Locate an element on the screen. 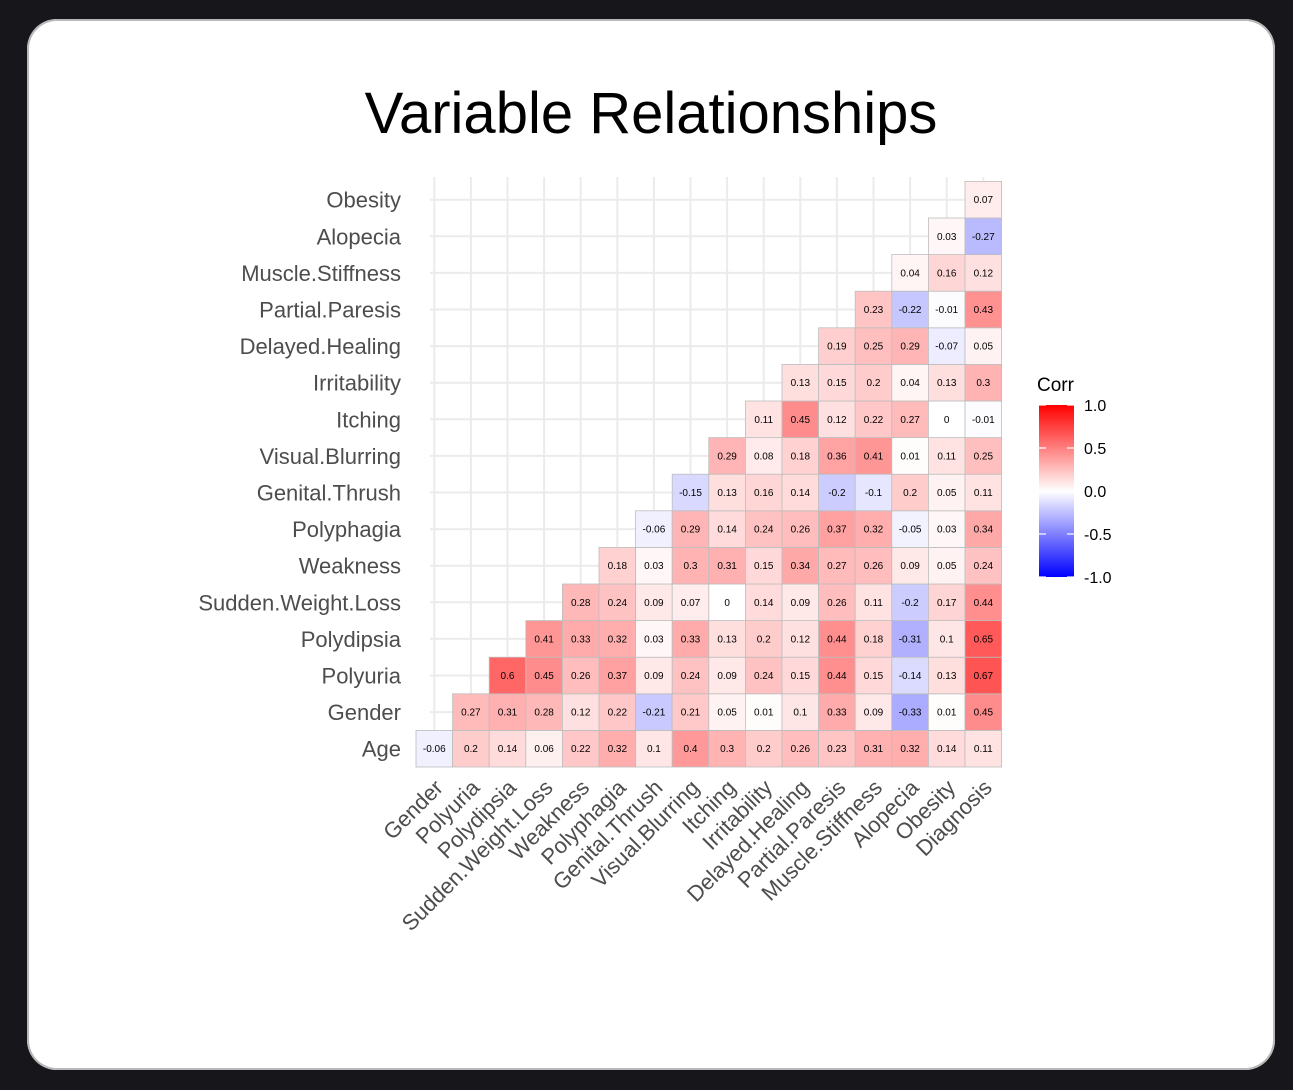 The image size is (1293, 1090). tile-value-label: 0.3 is located at coordinates (691, 566).